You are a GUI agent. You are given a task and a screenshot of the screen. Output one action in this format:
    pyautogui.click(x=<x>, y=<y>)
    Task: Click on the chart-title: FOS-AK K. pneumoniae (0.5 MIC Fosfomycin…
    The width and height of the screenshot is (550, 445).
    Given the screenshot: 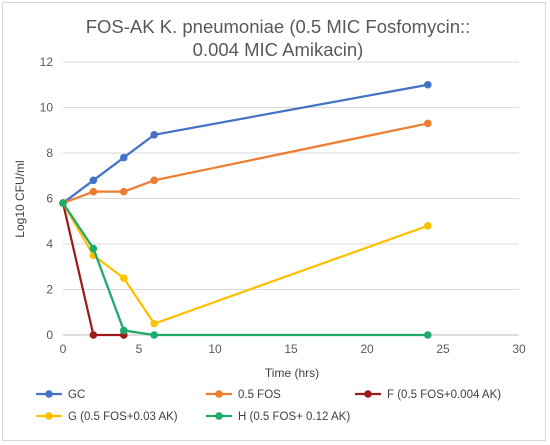 What is the action you would take?
    pyautogui.click(x=278, y=38)
    